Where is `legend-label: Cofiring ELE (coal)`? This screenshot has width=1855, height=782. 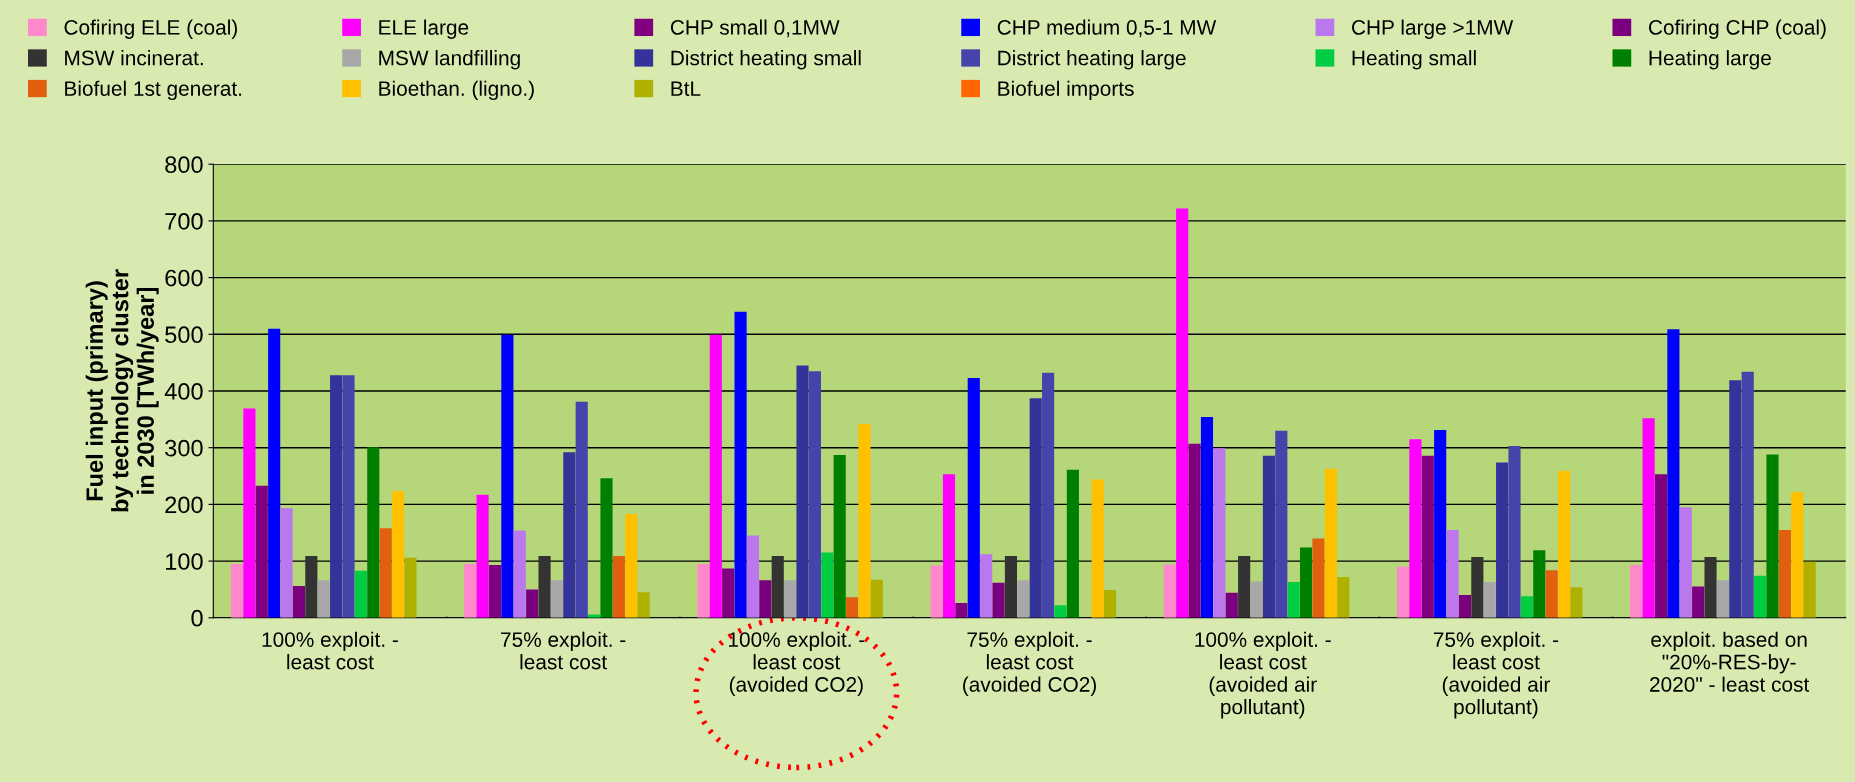 legend-label: Cofiring ELE (coal) is located at coordinates (150, 29).